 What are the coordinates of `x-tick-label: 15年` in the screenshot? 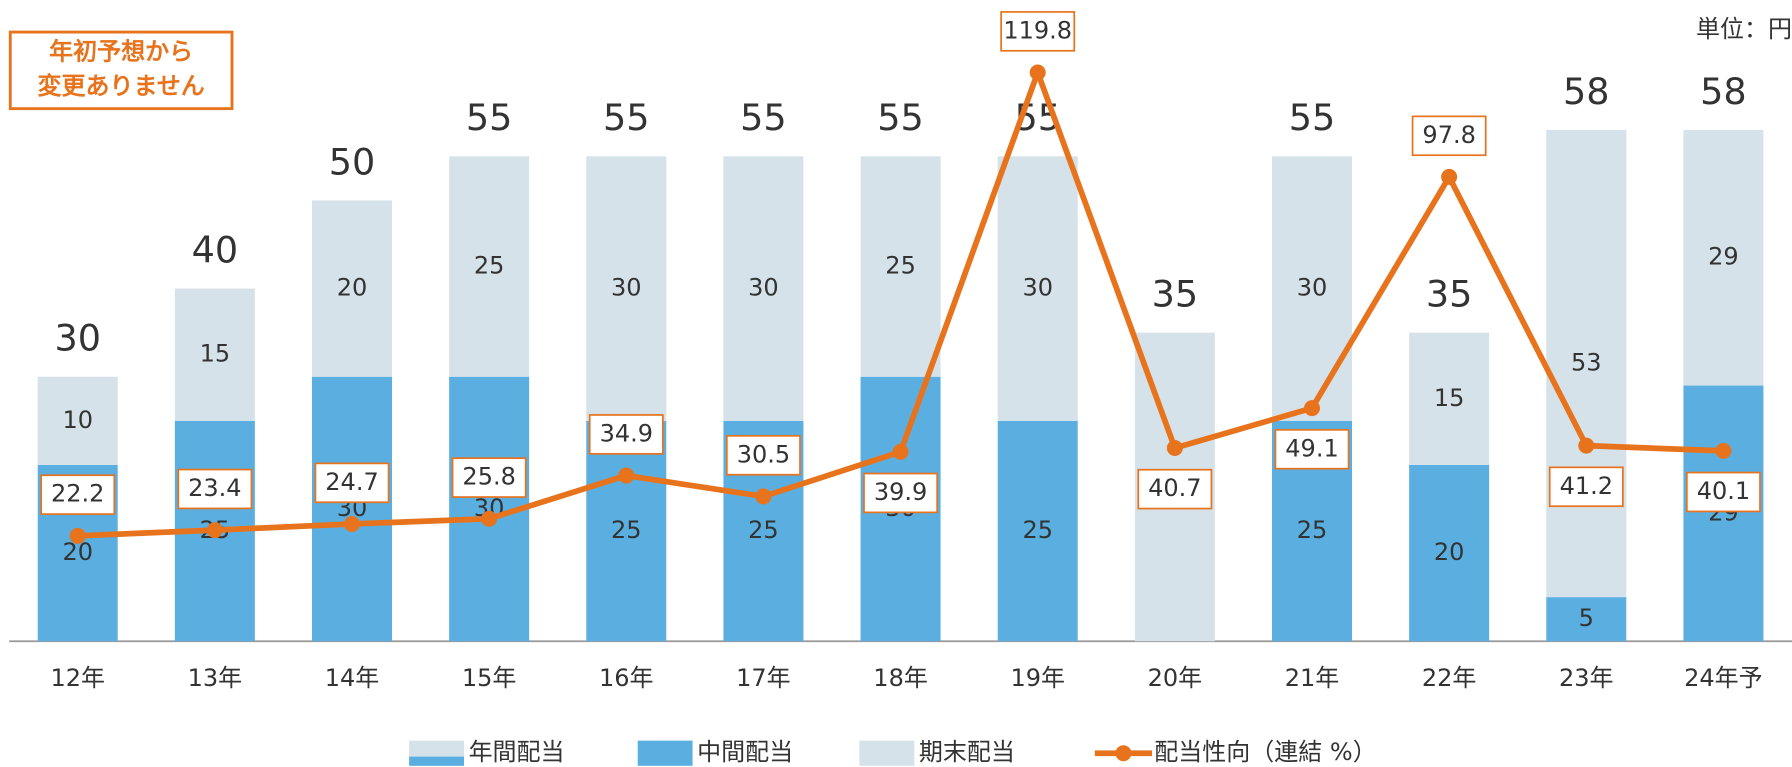 It's located at (489, 678).